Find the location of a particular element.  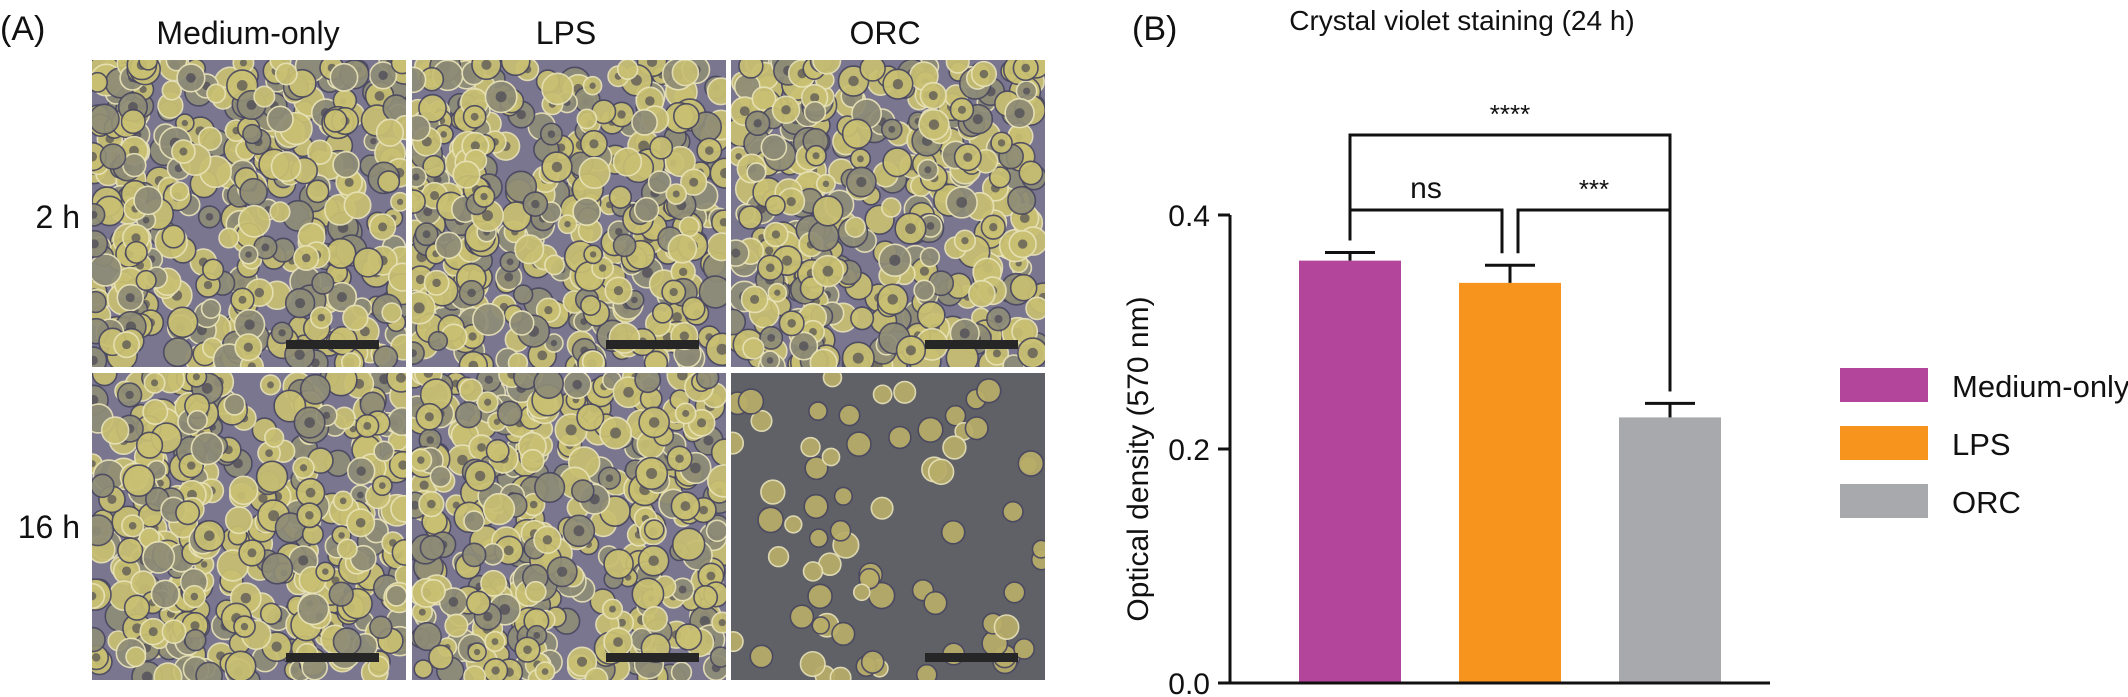

micrograph-2h-orc is located at coordinates (888, 213).